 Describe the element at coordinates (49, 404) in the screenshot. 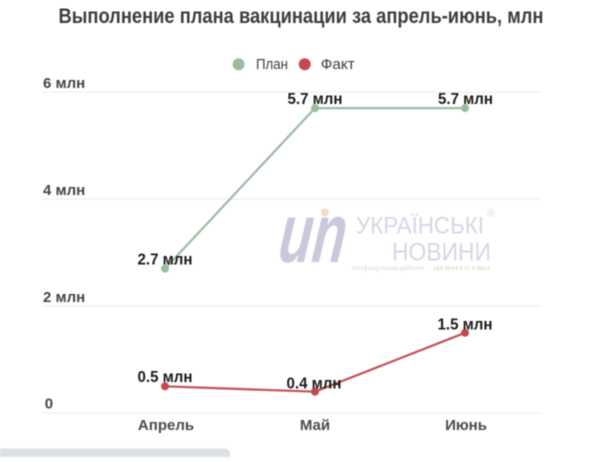

I see `svg-text: 0` at that location.